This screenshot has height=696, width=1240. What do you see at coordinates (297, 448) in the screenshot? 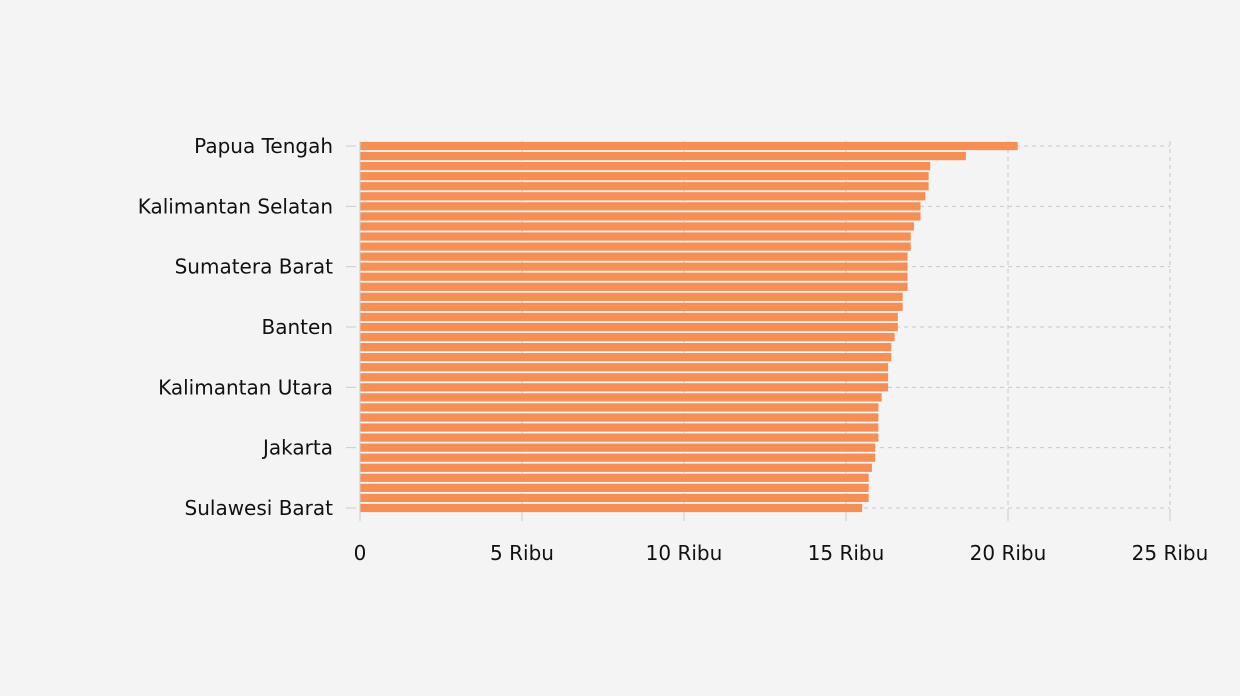
I see `y-tick-label: Jakarta` at bounding box center [297, 448].